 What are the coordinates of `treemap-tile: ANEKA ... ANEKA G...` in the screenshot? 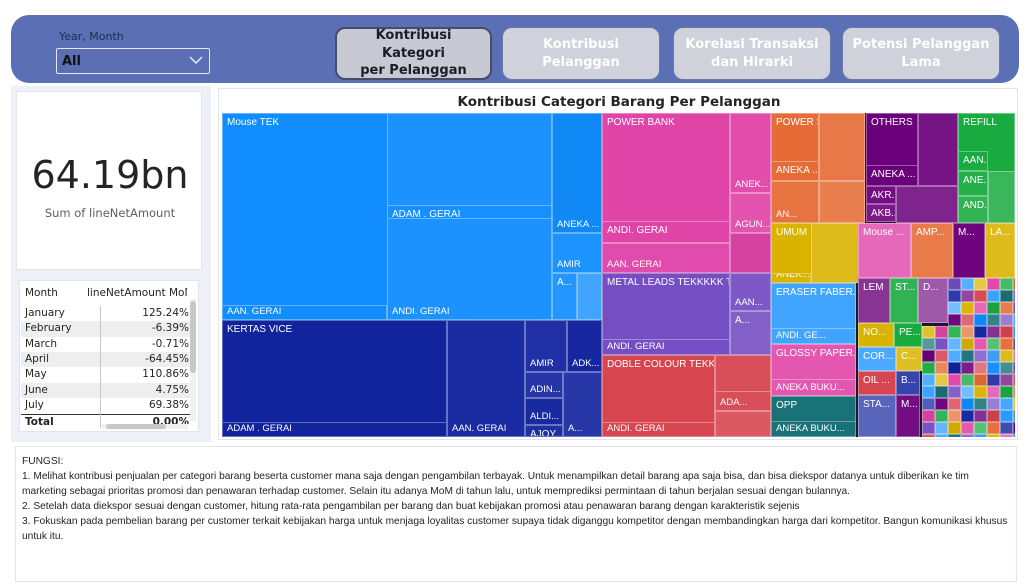 It's located at (795, 171).